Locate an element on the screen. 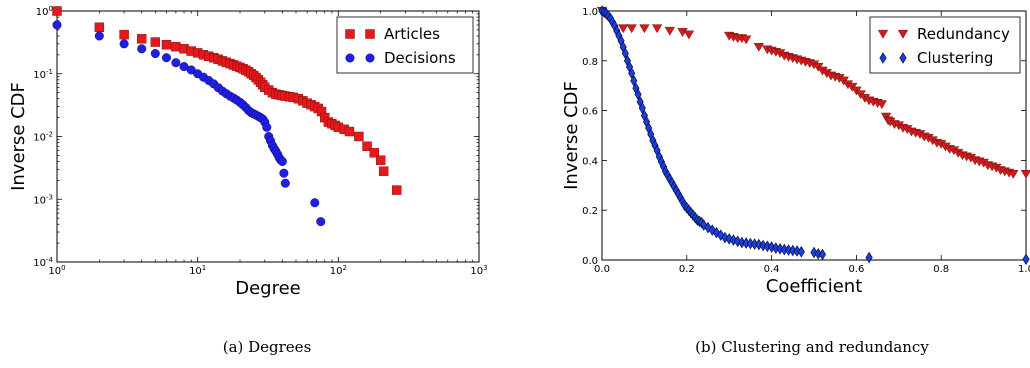 This screenshot has height=368, width=1030. x-tick-label: 1.0 is located at coordinates (1024, 269).